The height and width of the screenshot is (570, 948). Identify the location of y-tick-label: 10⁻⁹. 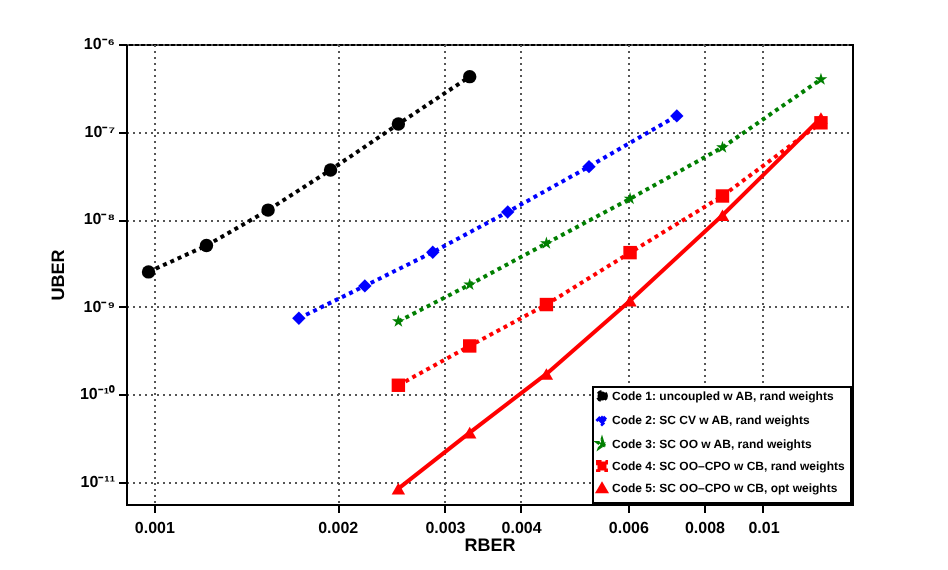
(99, 306).